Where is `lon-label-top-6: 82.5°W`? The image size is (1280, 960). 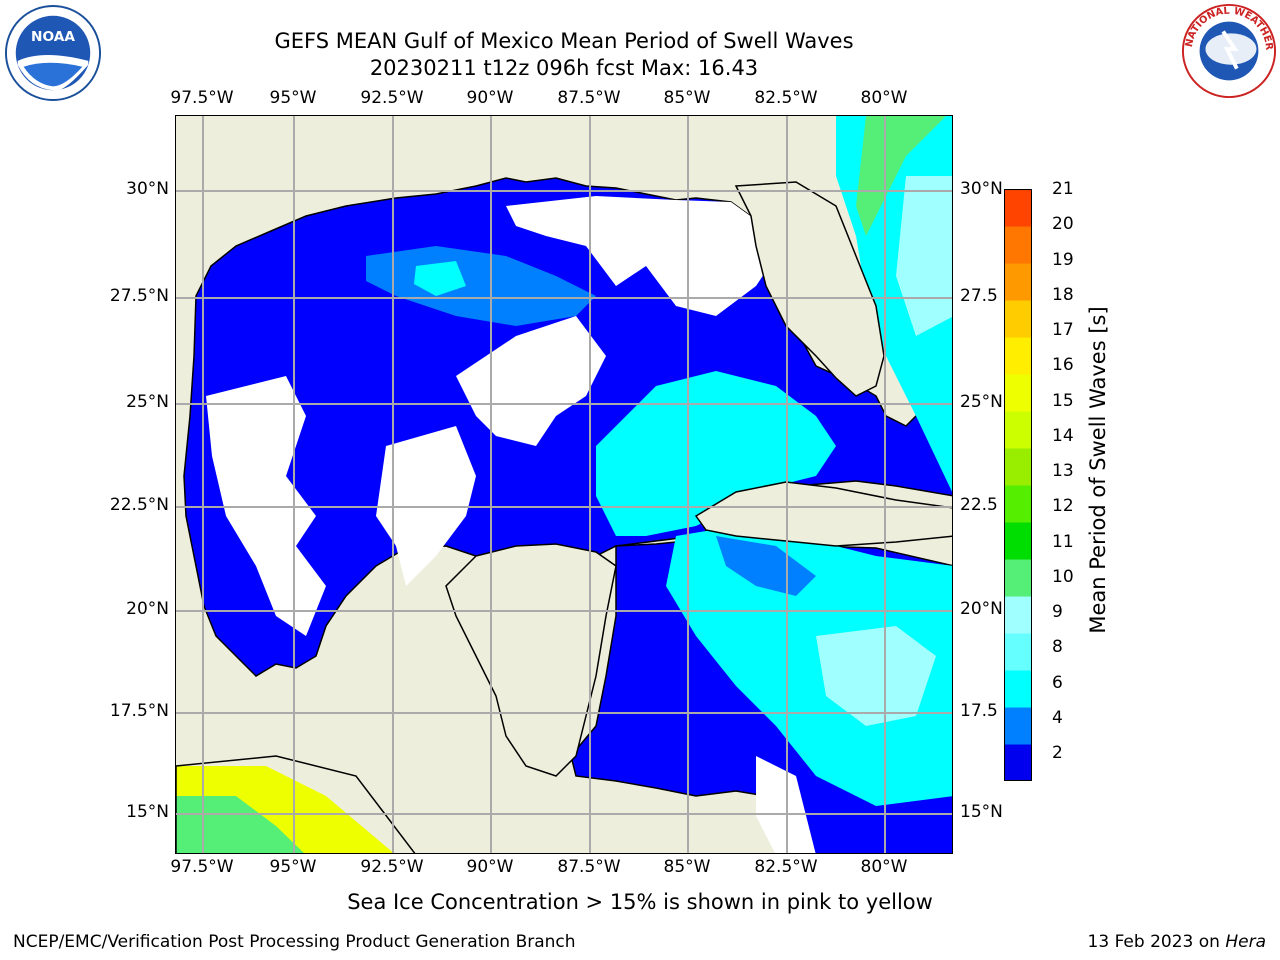
lon-label-top-6: 82.5°W is located at coordinates (786, 98).